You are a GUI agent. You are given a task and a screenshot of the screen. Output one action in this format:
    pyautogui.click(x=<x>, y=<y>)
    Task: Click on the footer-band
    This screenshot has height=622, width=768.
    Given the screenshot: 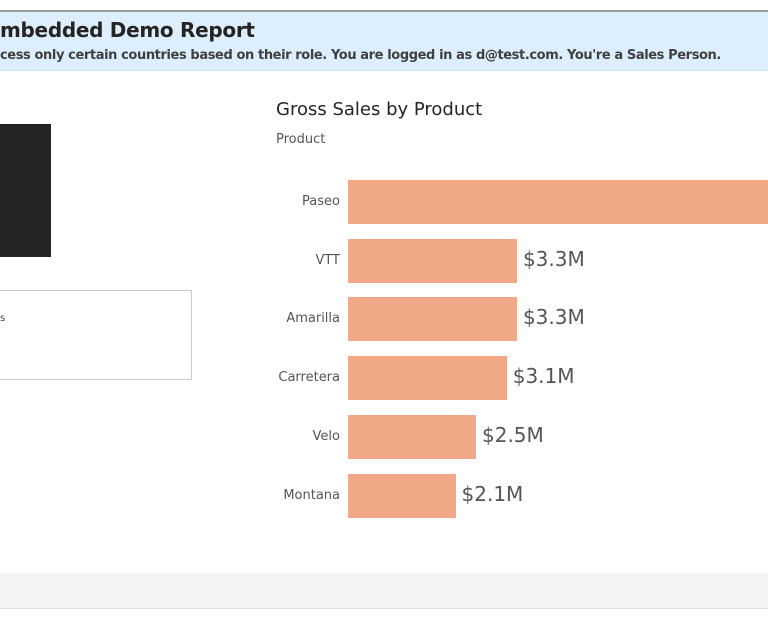 What is the action you would take?
    pyautogui.click(x=384, y=590)
    